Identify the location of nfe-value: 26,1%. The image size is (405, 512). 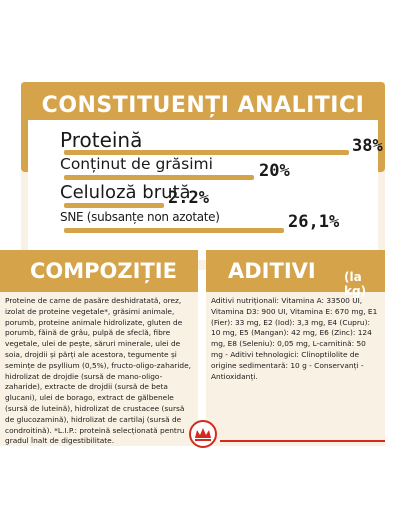
(314, 222).